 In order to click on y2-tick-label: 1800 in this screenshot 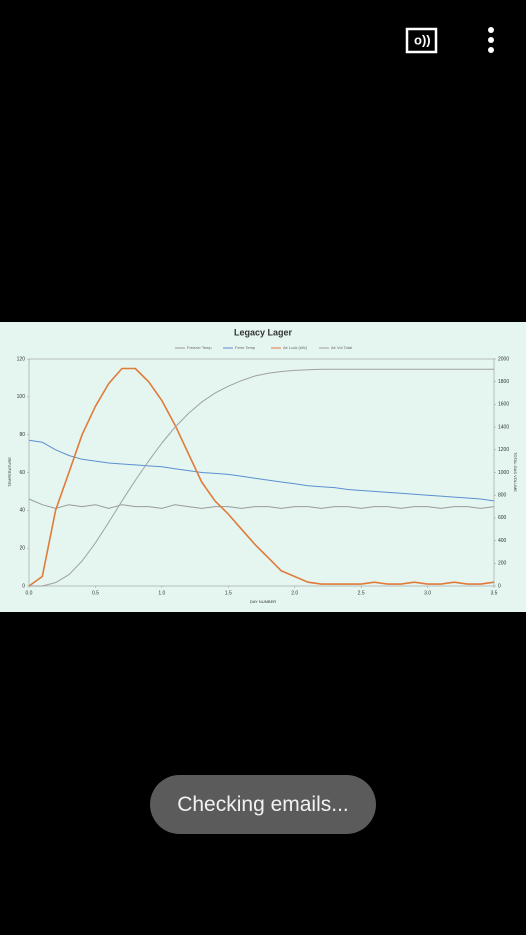, I will do `click(503, 382)`.